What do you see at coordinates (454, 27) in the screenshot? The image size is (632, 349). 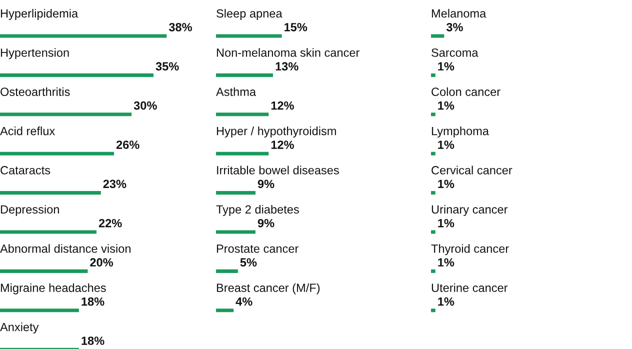 I see `data-label: 3%` at bounding box center [454, 27].